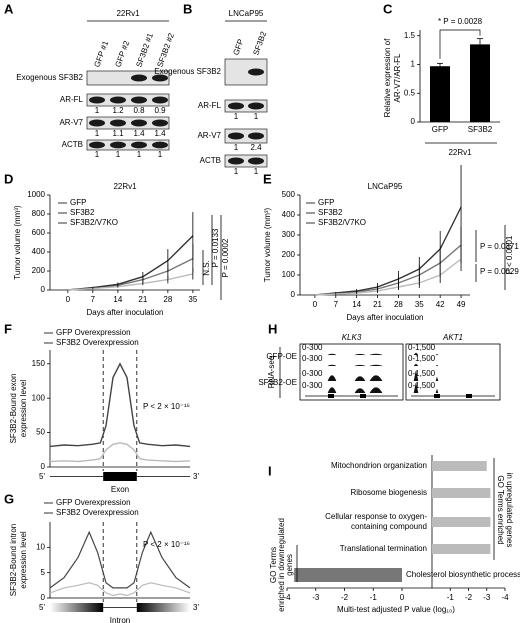  I want to click on y-axis-label: Relative expression of, so click(387, 77).